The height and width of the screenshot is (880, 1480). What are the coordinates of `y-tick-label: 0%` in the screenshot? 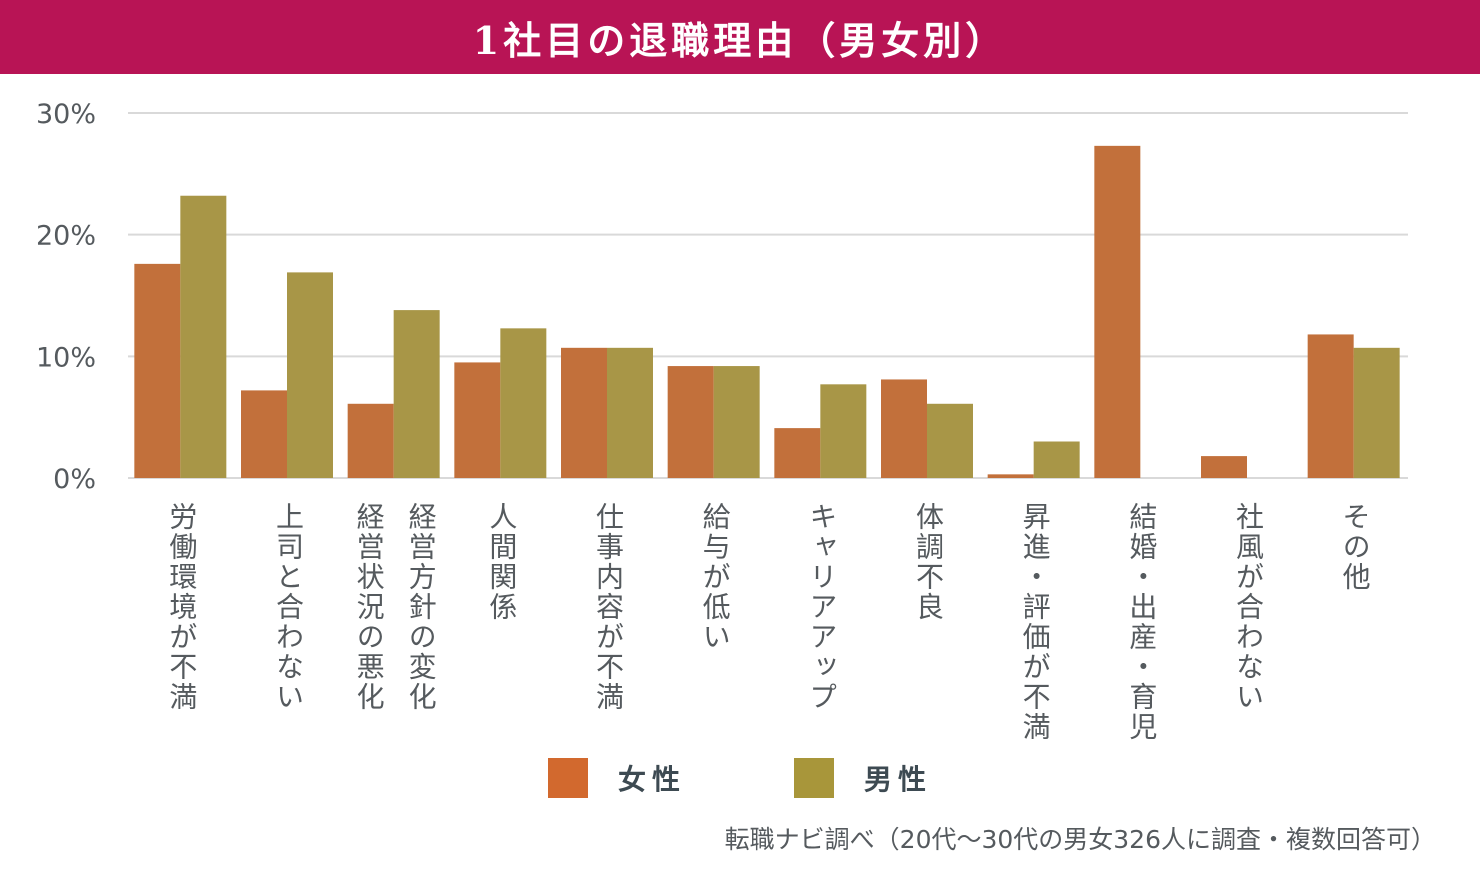 It's located at (74, 479).